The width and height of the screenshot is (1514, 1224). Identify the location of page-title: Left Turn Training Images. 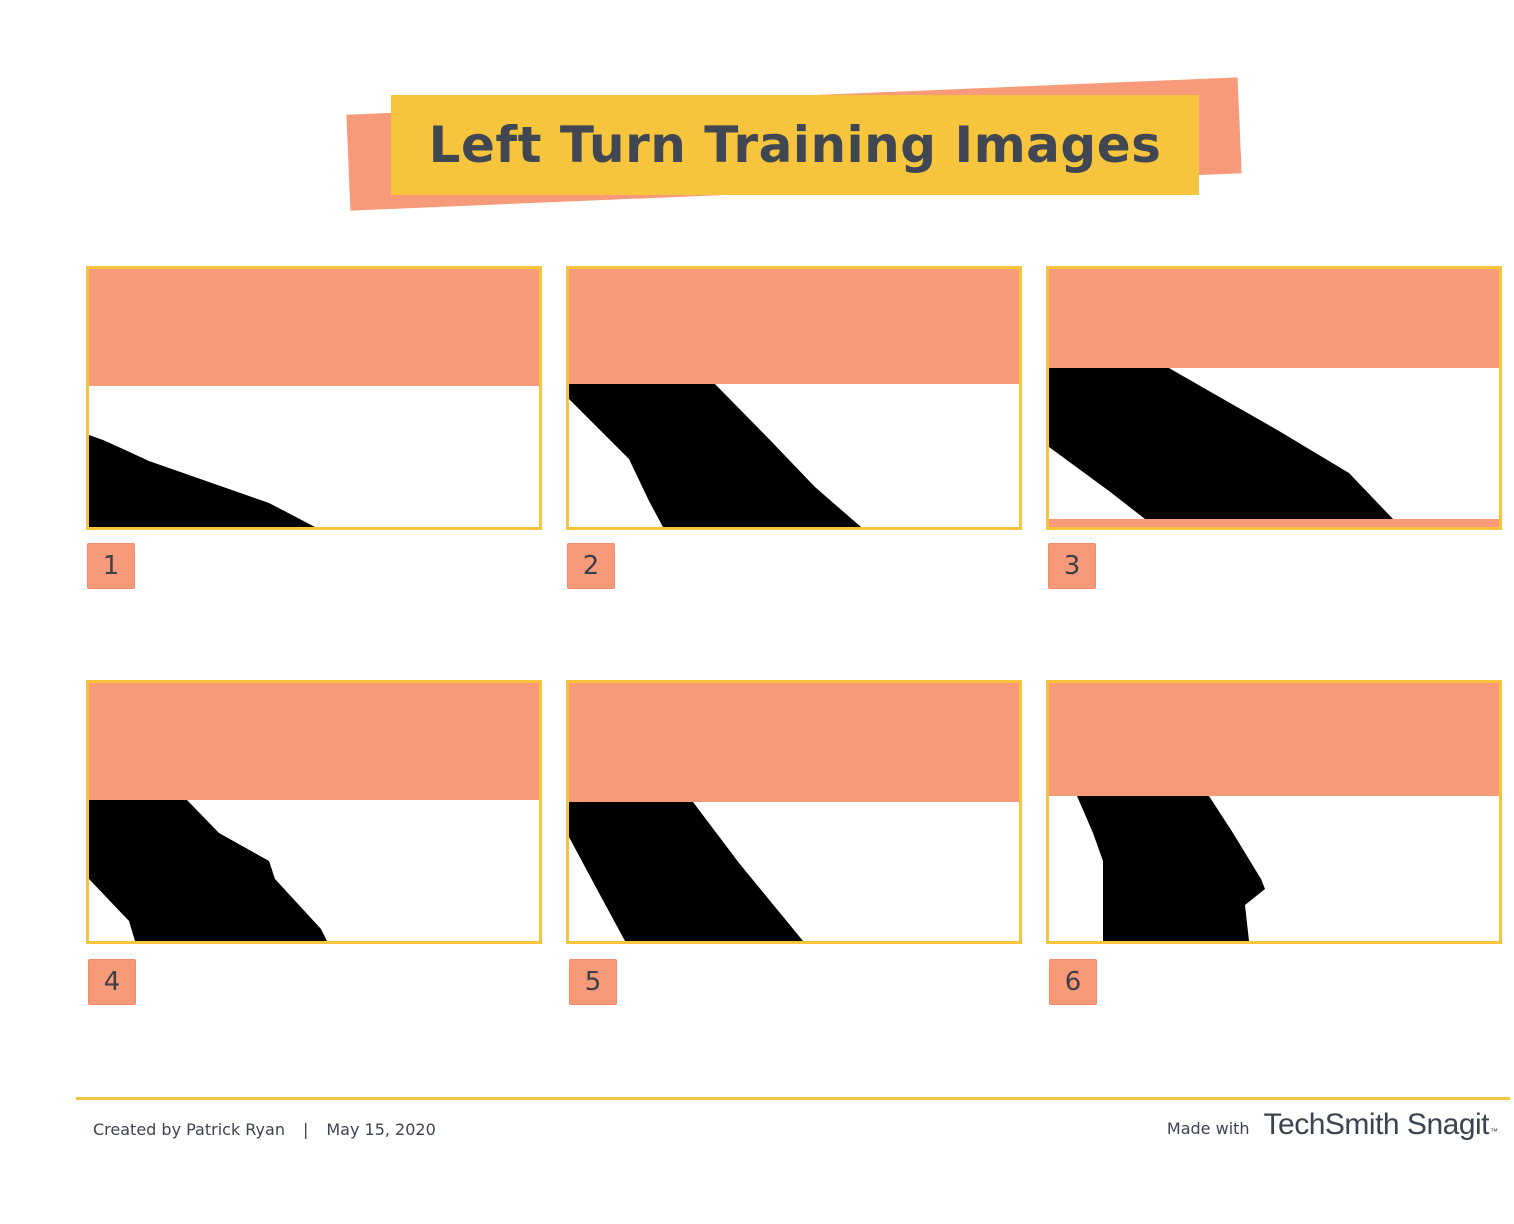
(795, 145).